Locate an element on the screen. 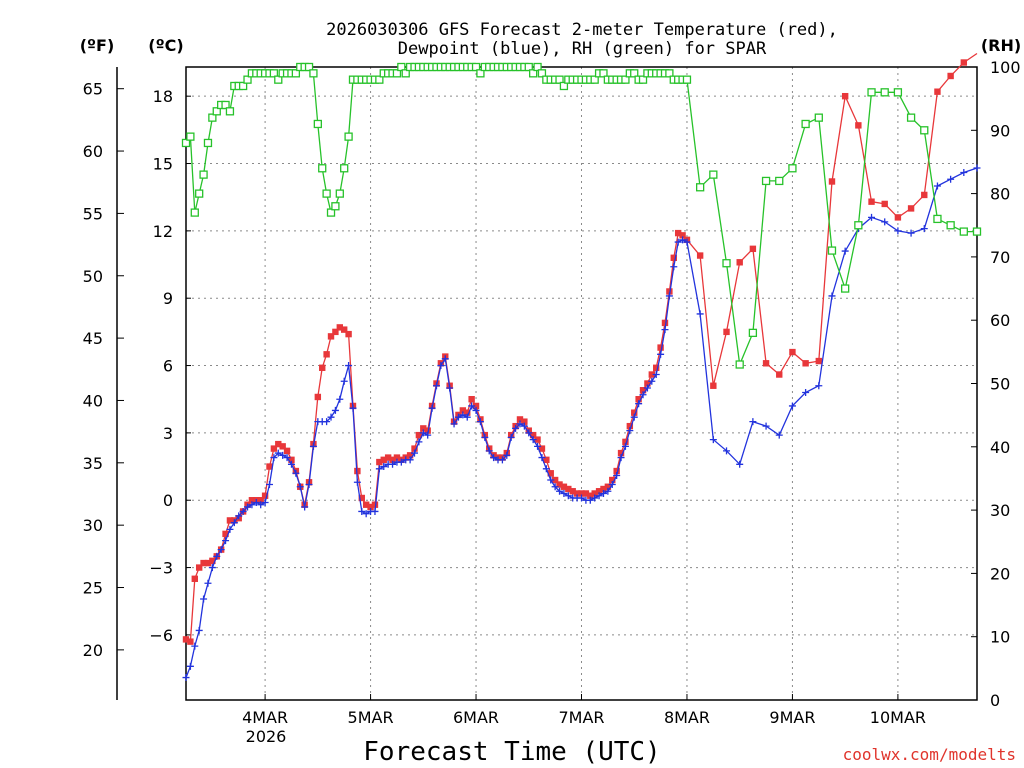  fahrenheit-axis-label: (ºF) is located at coordinates (97, 45).